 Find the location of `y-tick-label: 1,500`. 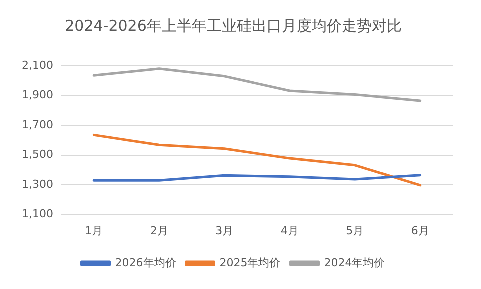

y-tick-label: 1,500 is located at coordinates (38, 155).